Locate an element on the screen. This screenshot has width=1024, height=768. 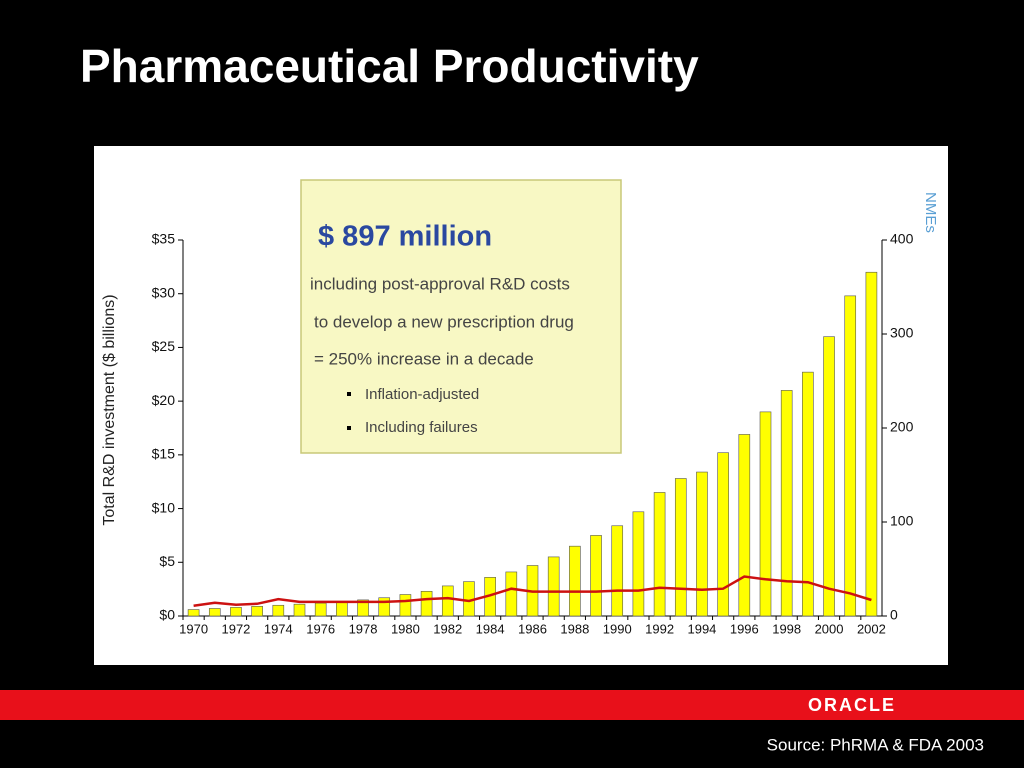
x-tick-label: 1988 is located at coordinates (574, 628).